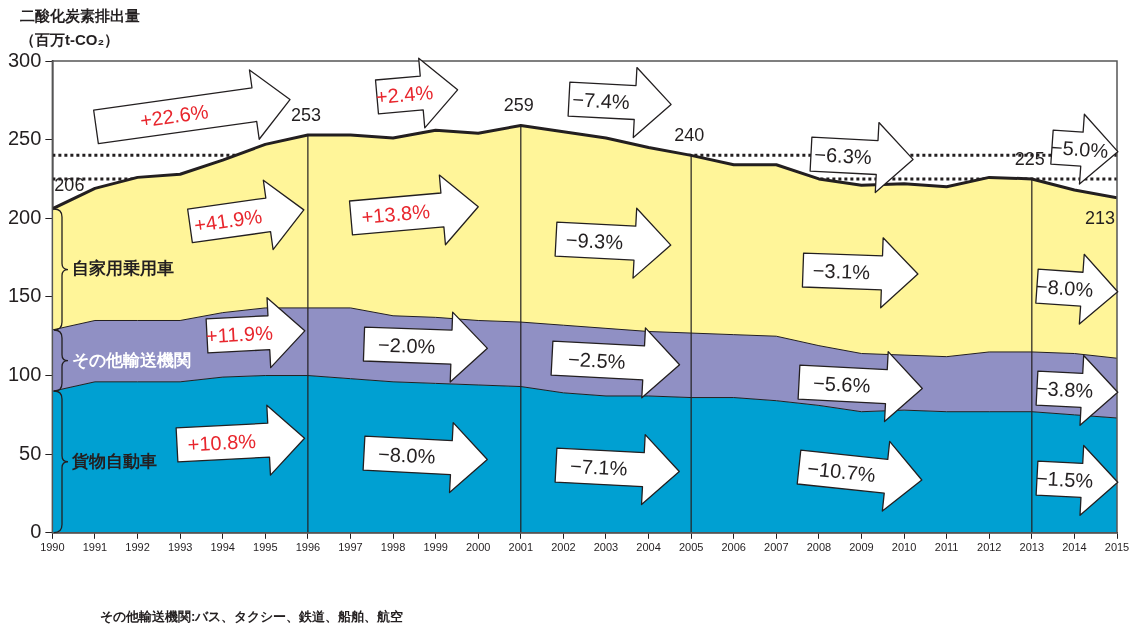 The height and width of the screenshot is (630, 1145). I want to click on y-tick-label: 250, so click(24, 138).